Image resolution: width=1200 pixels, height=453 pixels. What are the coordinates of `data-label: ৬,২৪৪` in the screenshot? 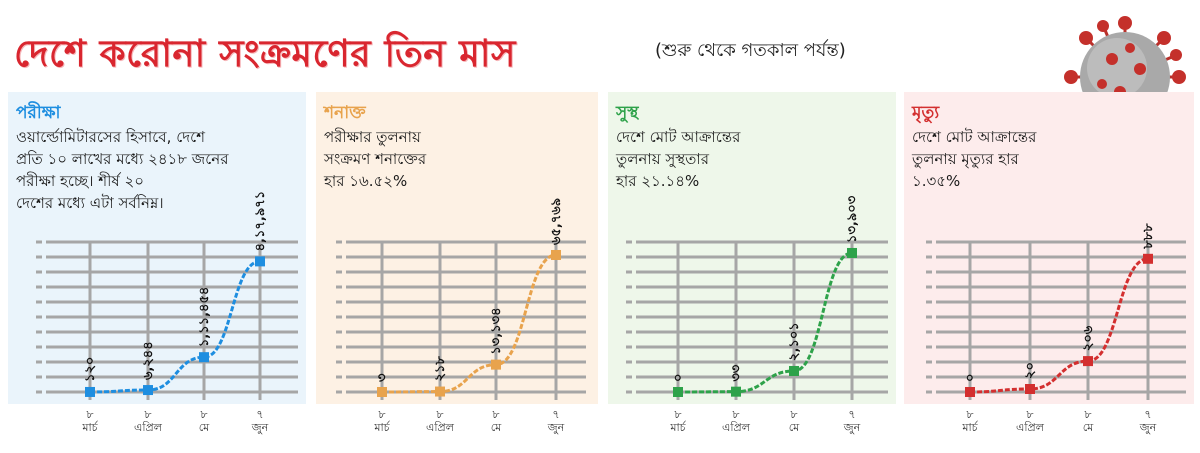 It's located at (148, 360).